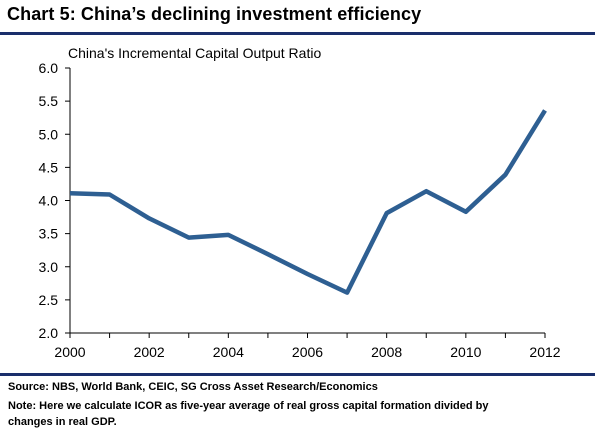 The image size is (595, 440). What do you see at coordinates (69, 352) in the screenshot?
I see `x-tick-label: 2000` at bounding box center [69, 352].